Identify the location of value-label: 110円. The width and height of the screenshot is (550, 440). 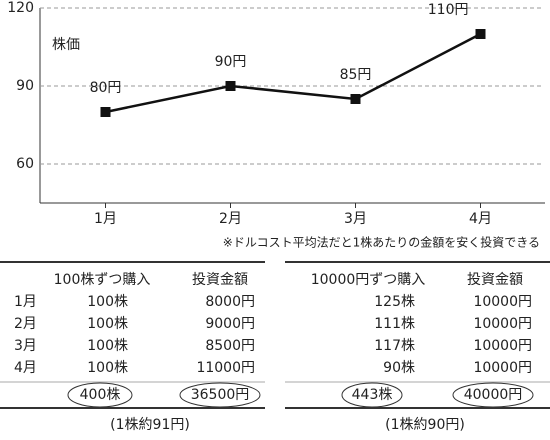
(448, 10).